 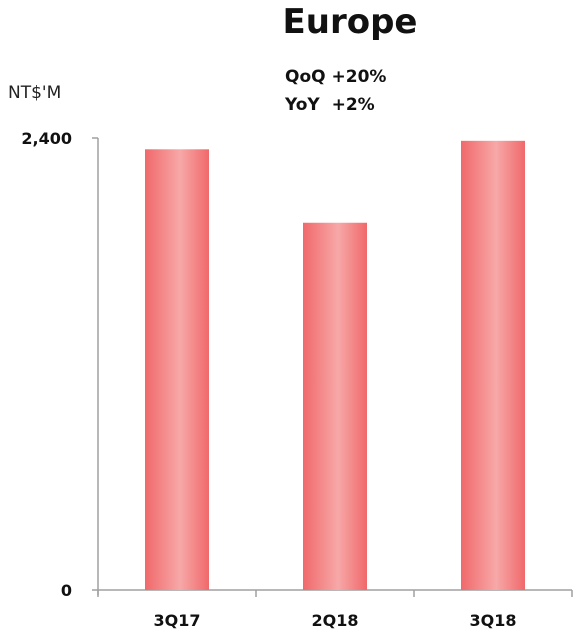 I want to click on x-category-label: 3Q17, so click(x=177, y=620).